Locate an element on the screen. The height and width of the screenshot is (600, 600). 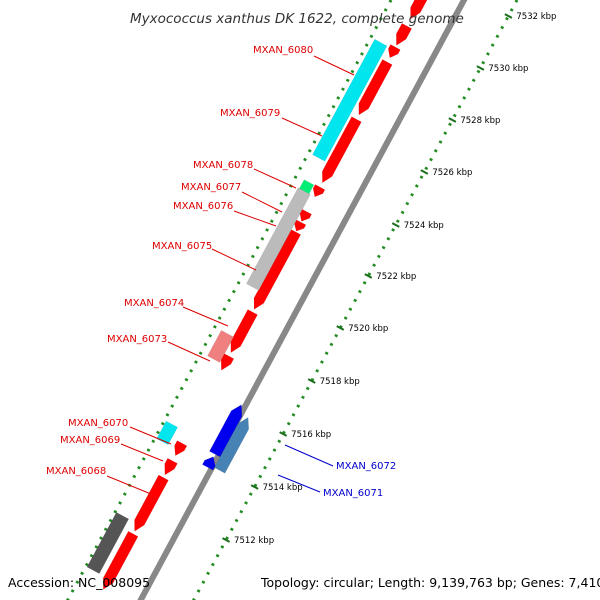
gene-cyan-large is located at coordinates (350, 100).